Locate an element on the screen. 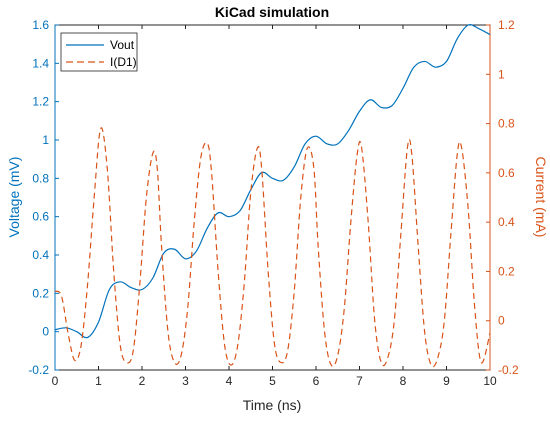 This screenshot has width=550, height=423. legend-box is located at coordinates (99, 52).